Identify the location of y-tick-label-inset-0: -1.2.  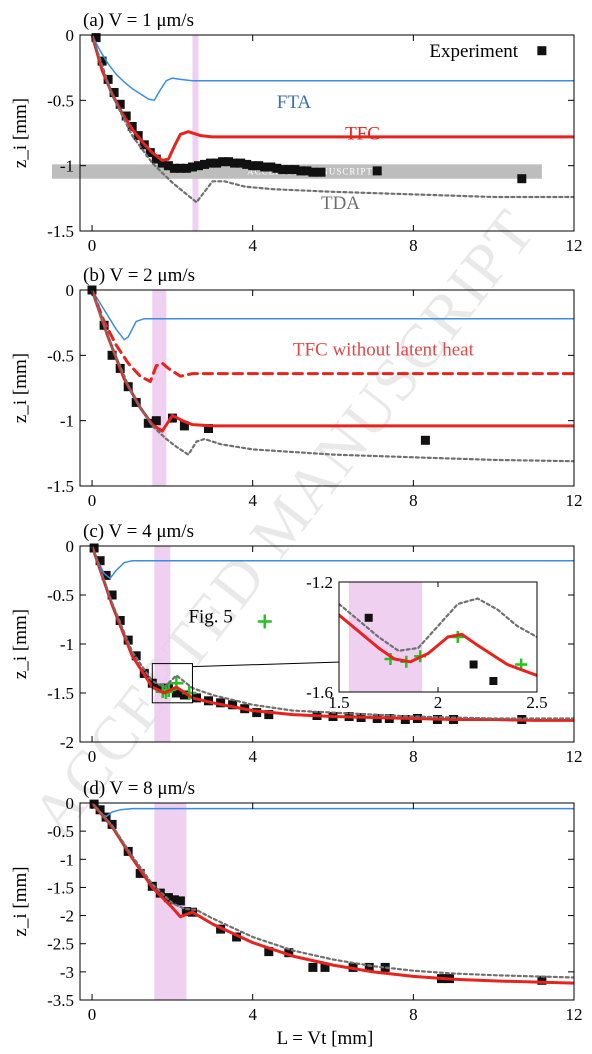
(319, 582).